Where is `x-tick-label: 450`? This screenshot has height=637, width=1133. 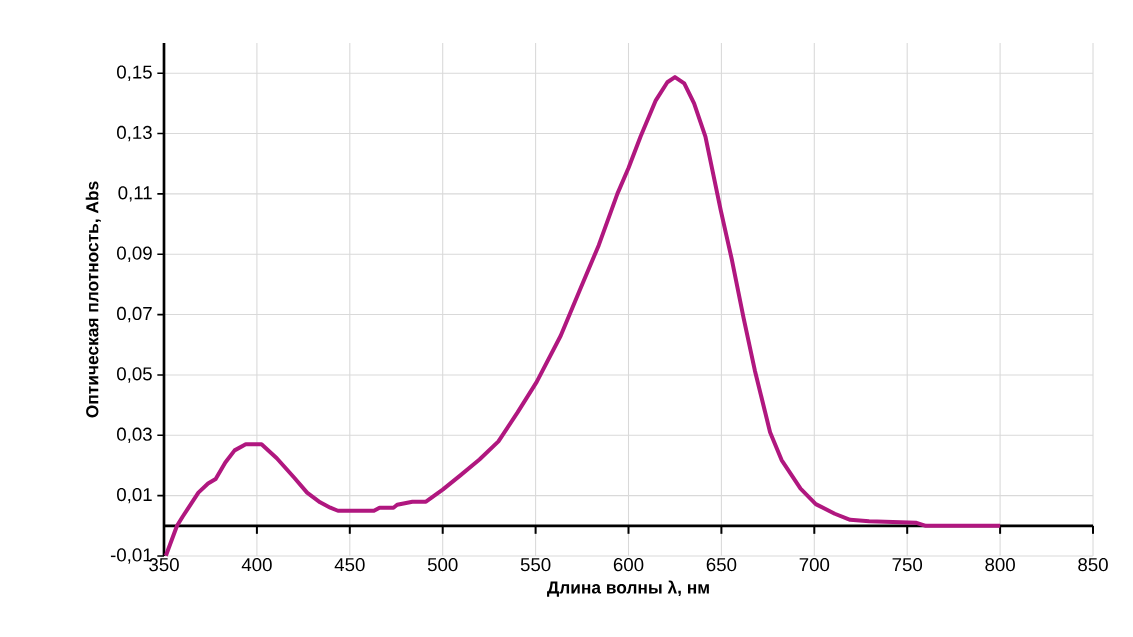 x-tick-label: 450 is located at coordinates (349, 565).